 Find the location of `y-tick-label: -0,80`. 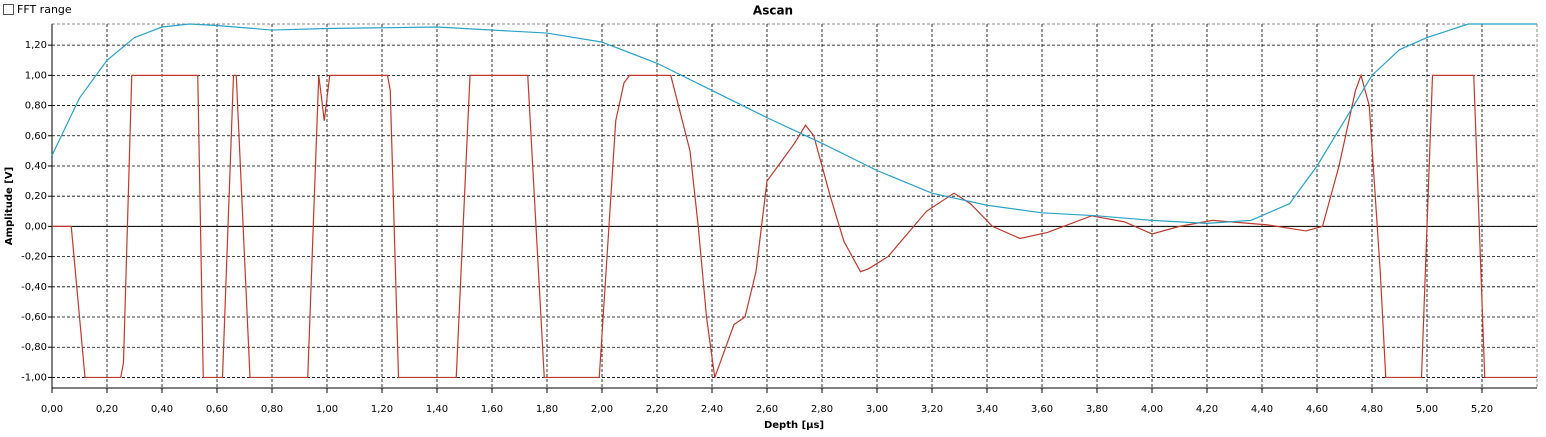

y-tick-label: -0,80 is located at coordinates (34, 347).